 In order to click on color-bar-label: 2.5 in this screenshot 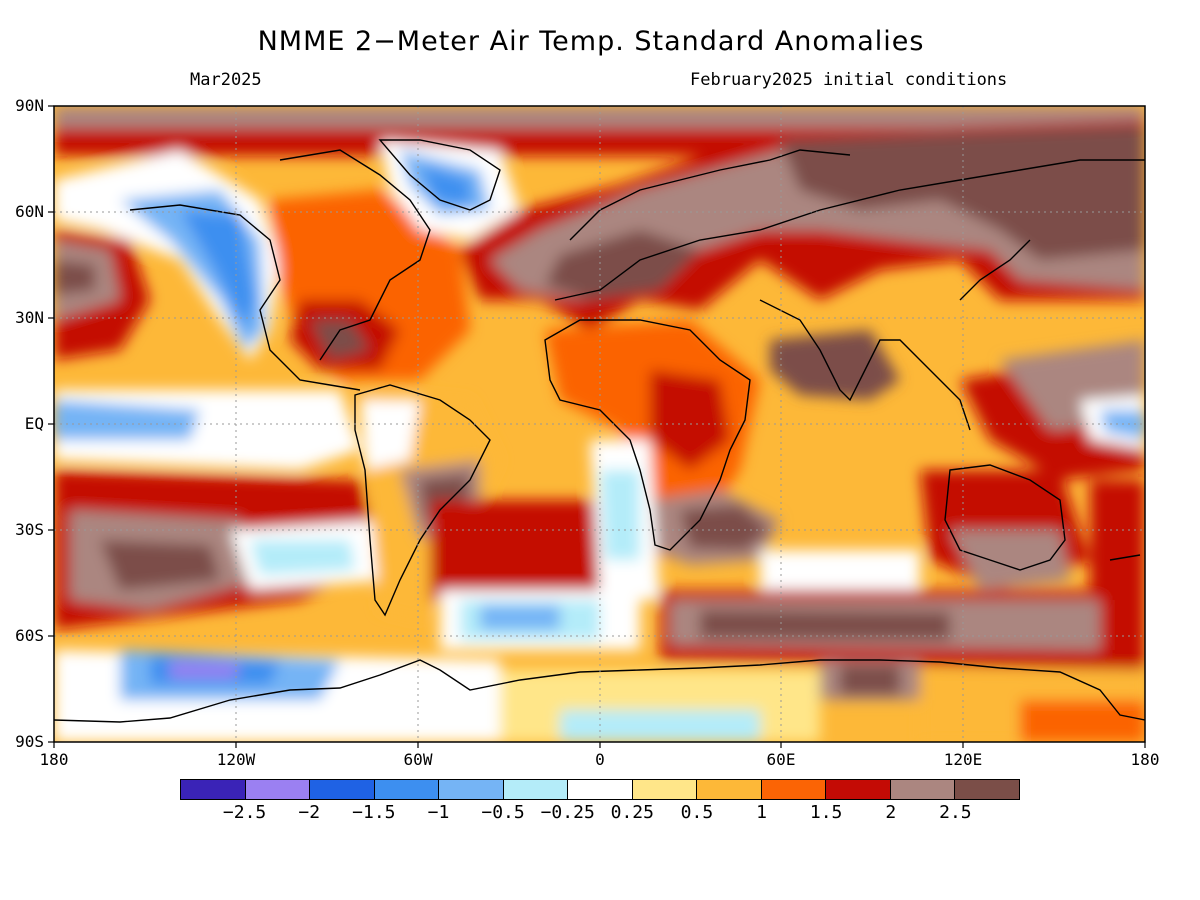, I will do `click(955, 812)`.